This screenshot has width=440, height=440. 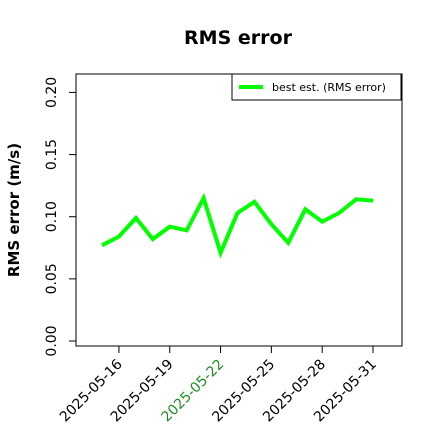 I want to click on y-tick-label: 0.05, so click(x=52, y=278).